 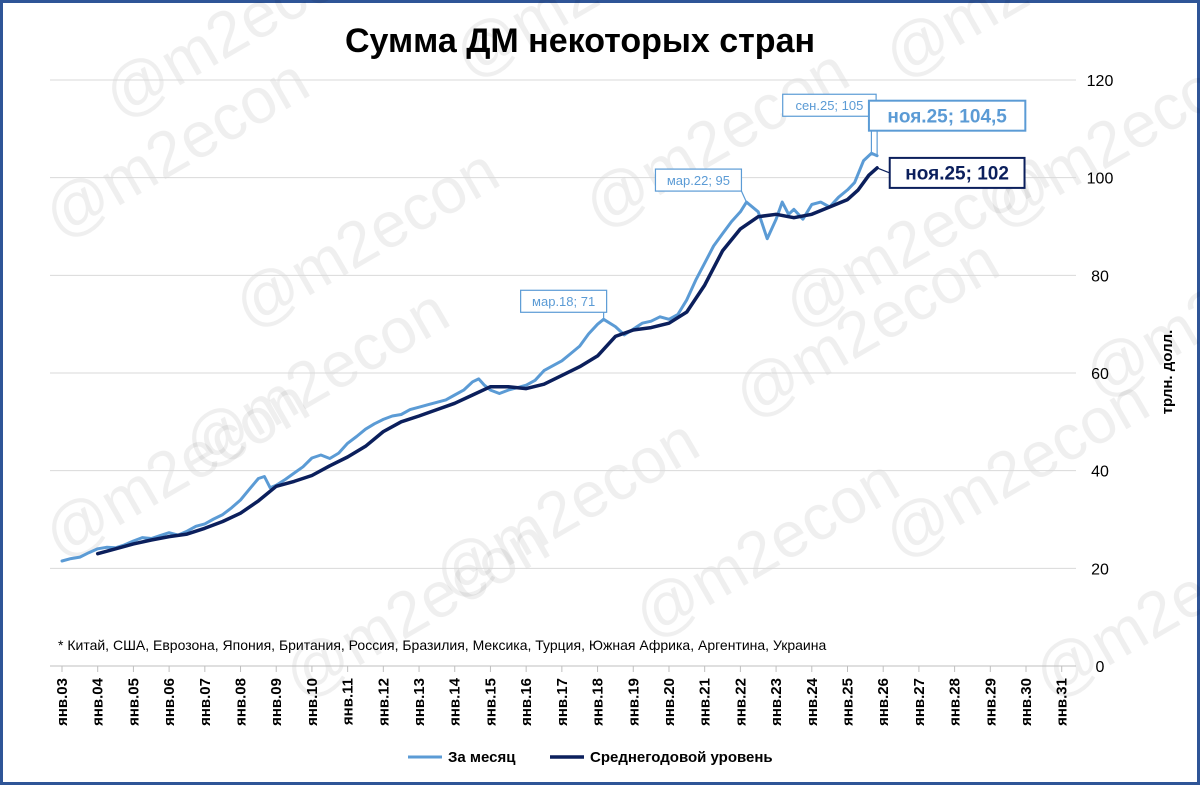 I want to click on chart-title: Сумма ДМ некоторых стран, so click(x=580, y=41).